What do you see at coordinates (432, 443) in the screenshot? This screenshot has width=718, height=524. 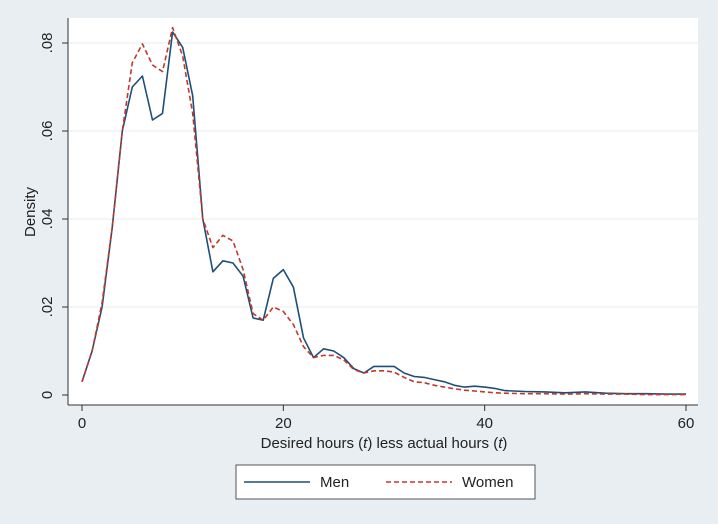 I see `x-axis-title-part: ) less actual hours (` at bounding box center [432, 443].